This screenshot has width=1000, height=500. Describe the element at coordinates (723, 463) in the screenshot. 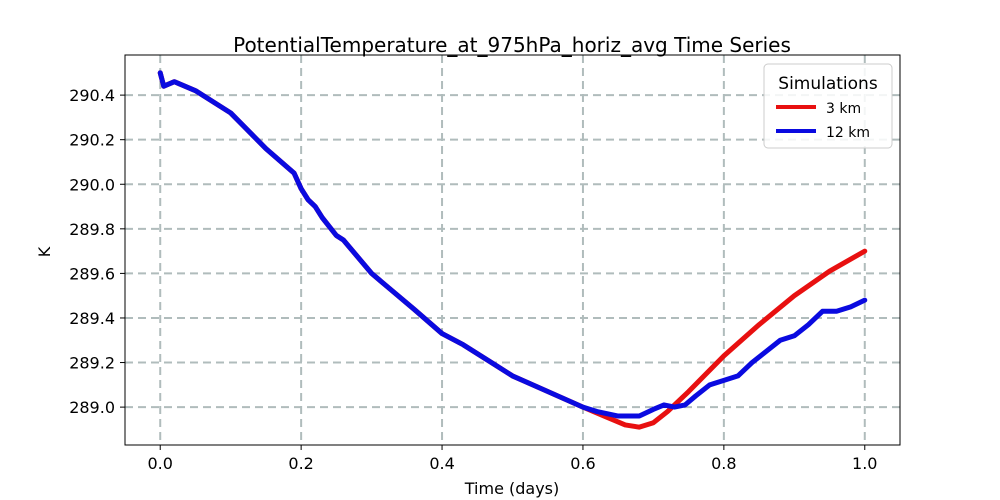

I see `x-tick-label: 0.8` at that location.